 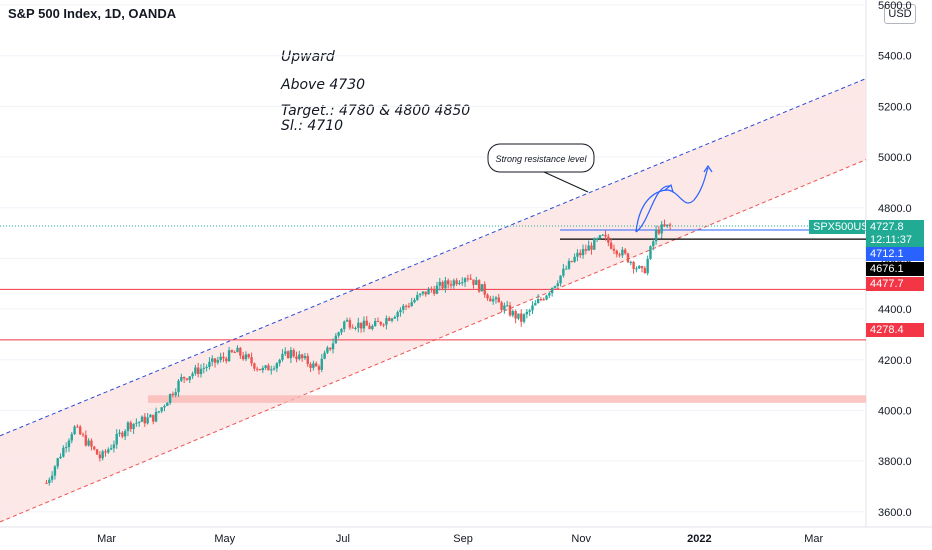 What do you see at coordinates (323, 85) in the screenshot?
I see `note-above: Above 4730` at bounding box center [323, 85].